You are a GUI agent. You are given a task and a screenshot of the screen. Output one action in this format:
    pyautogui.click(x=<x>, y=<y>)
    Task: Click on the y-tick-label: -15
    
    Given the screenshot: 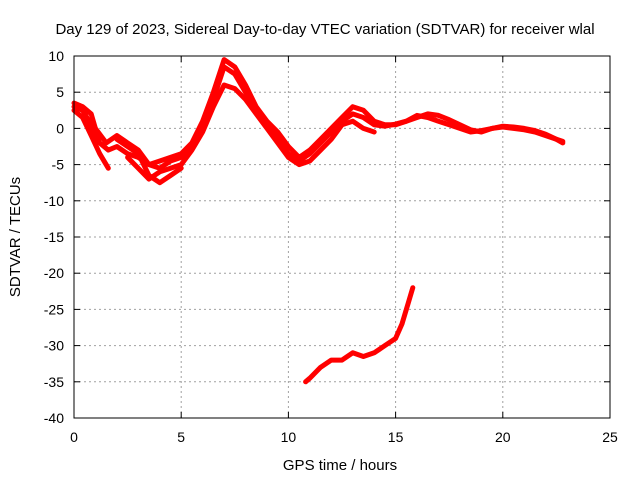 What is the action you would take?
    pyautogui.click(x=54, y=237)
    